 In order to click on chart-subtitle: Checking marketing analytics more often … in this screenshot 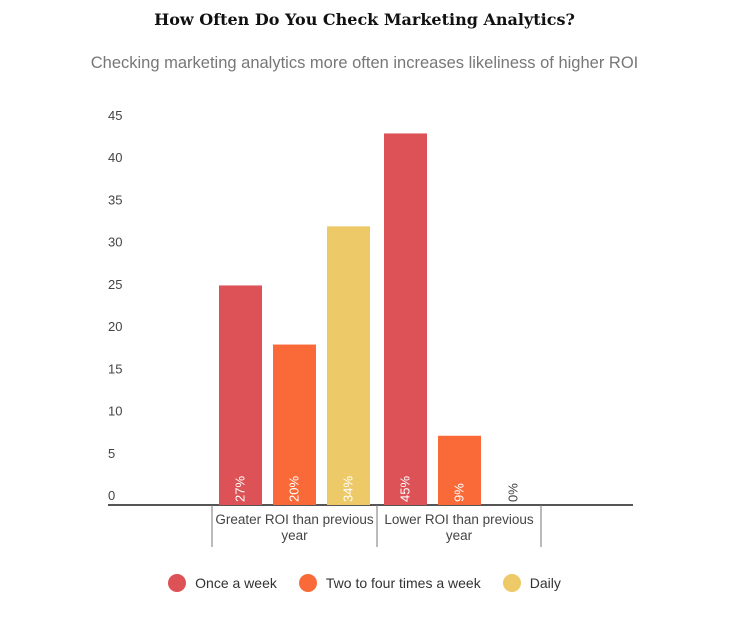, I will do `click(364, 63)`.